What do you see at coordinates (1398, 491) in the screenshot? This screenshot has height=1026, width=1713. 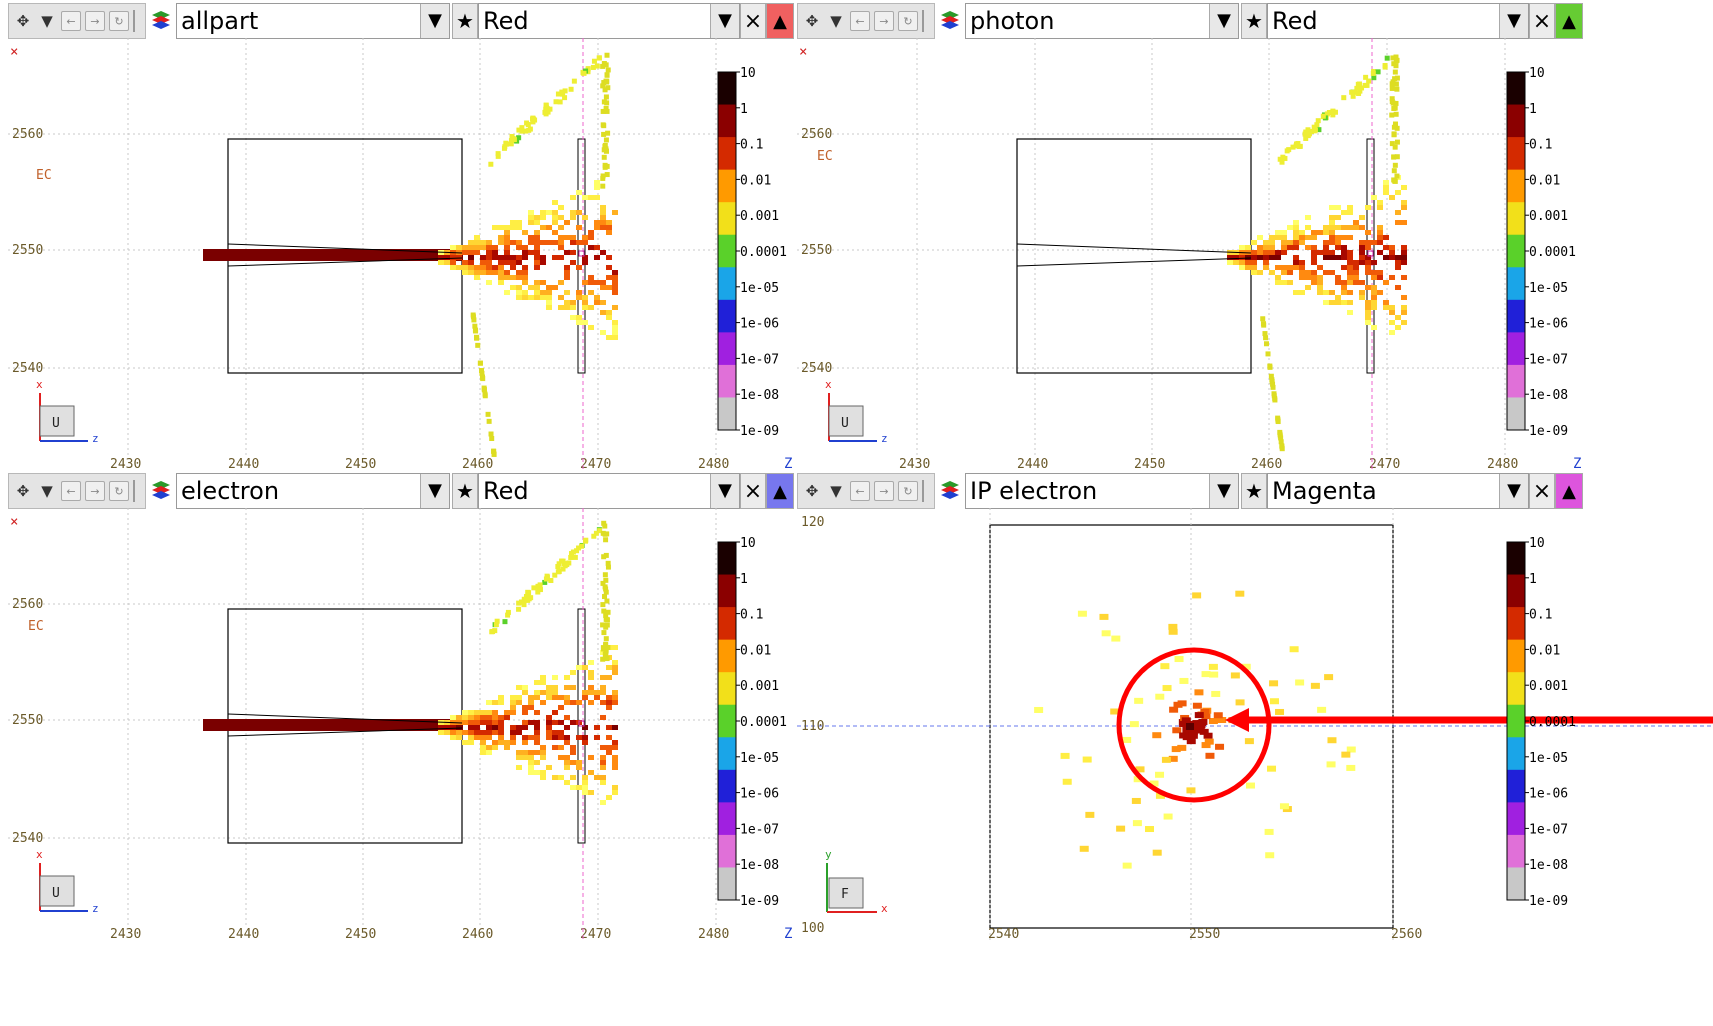 I see `color-combo: Magenta ▼` at bounding box center [1398, 491].